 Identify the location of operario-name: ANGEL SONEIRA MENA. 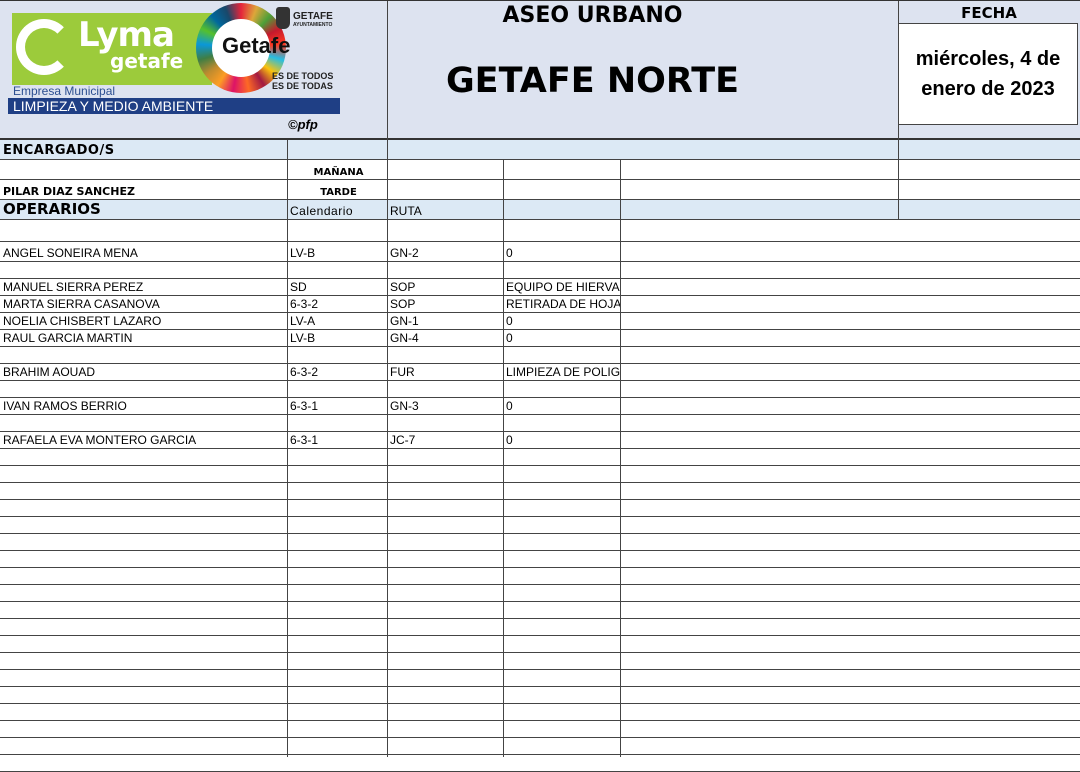
(70, 253).